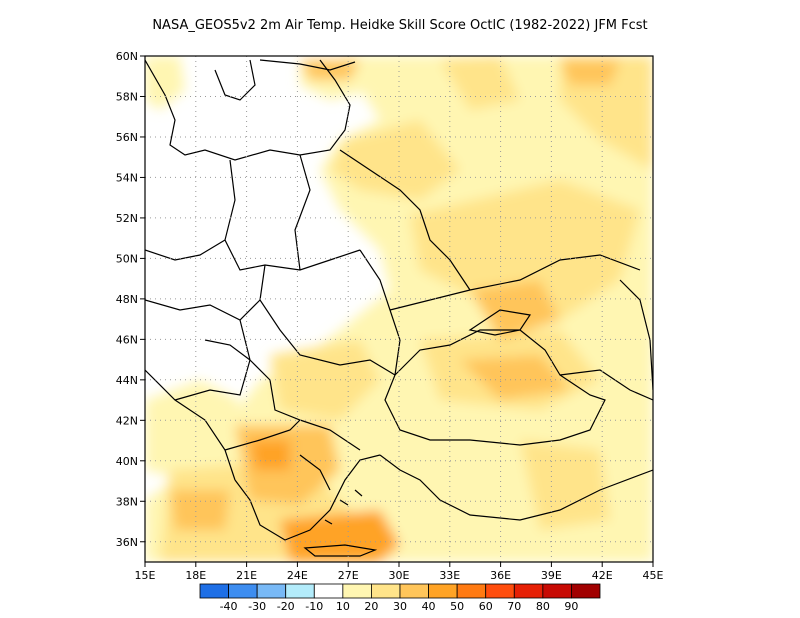 Image resolution: width=800 pixels, height=618 pixels. I want to click on longitude-axis: 15E 18E 21E 24E 27E 30E 33E 36E 39E 42E 45E, so click(399, 572).